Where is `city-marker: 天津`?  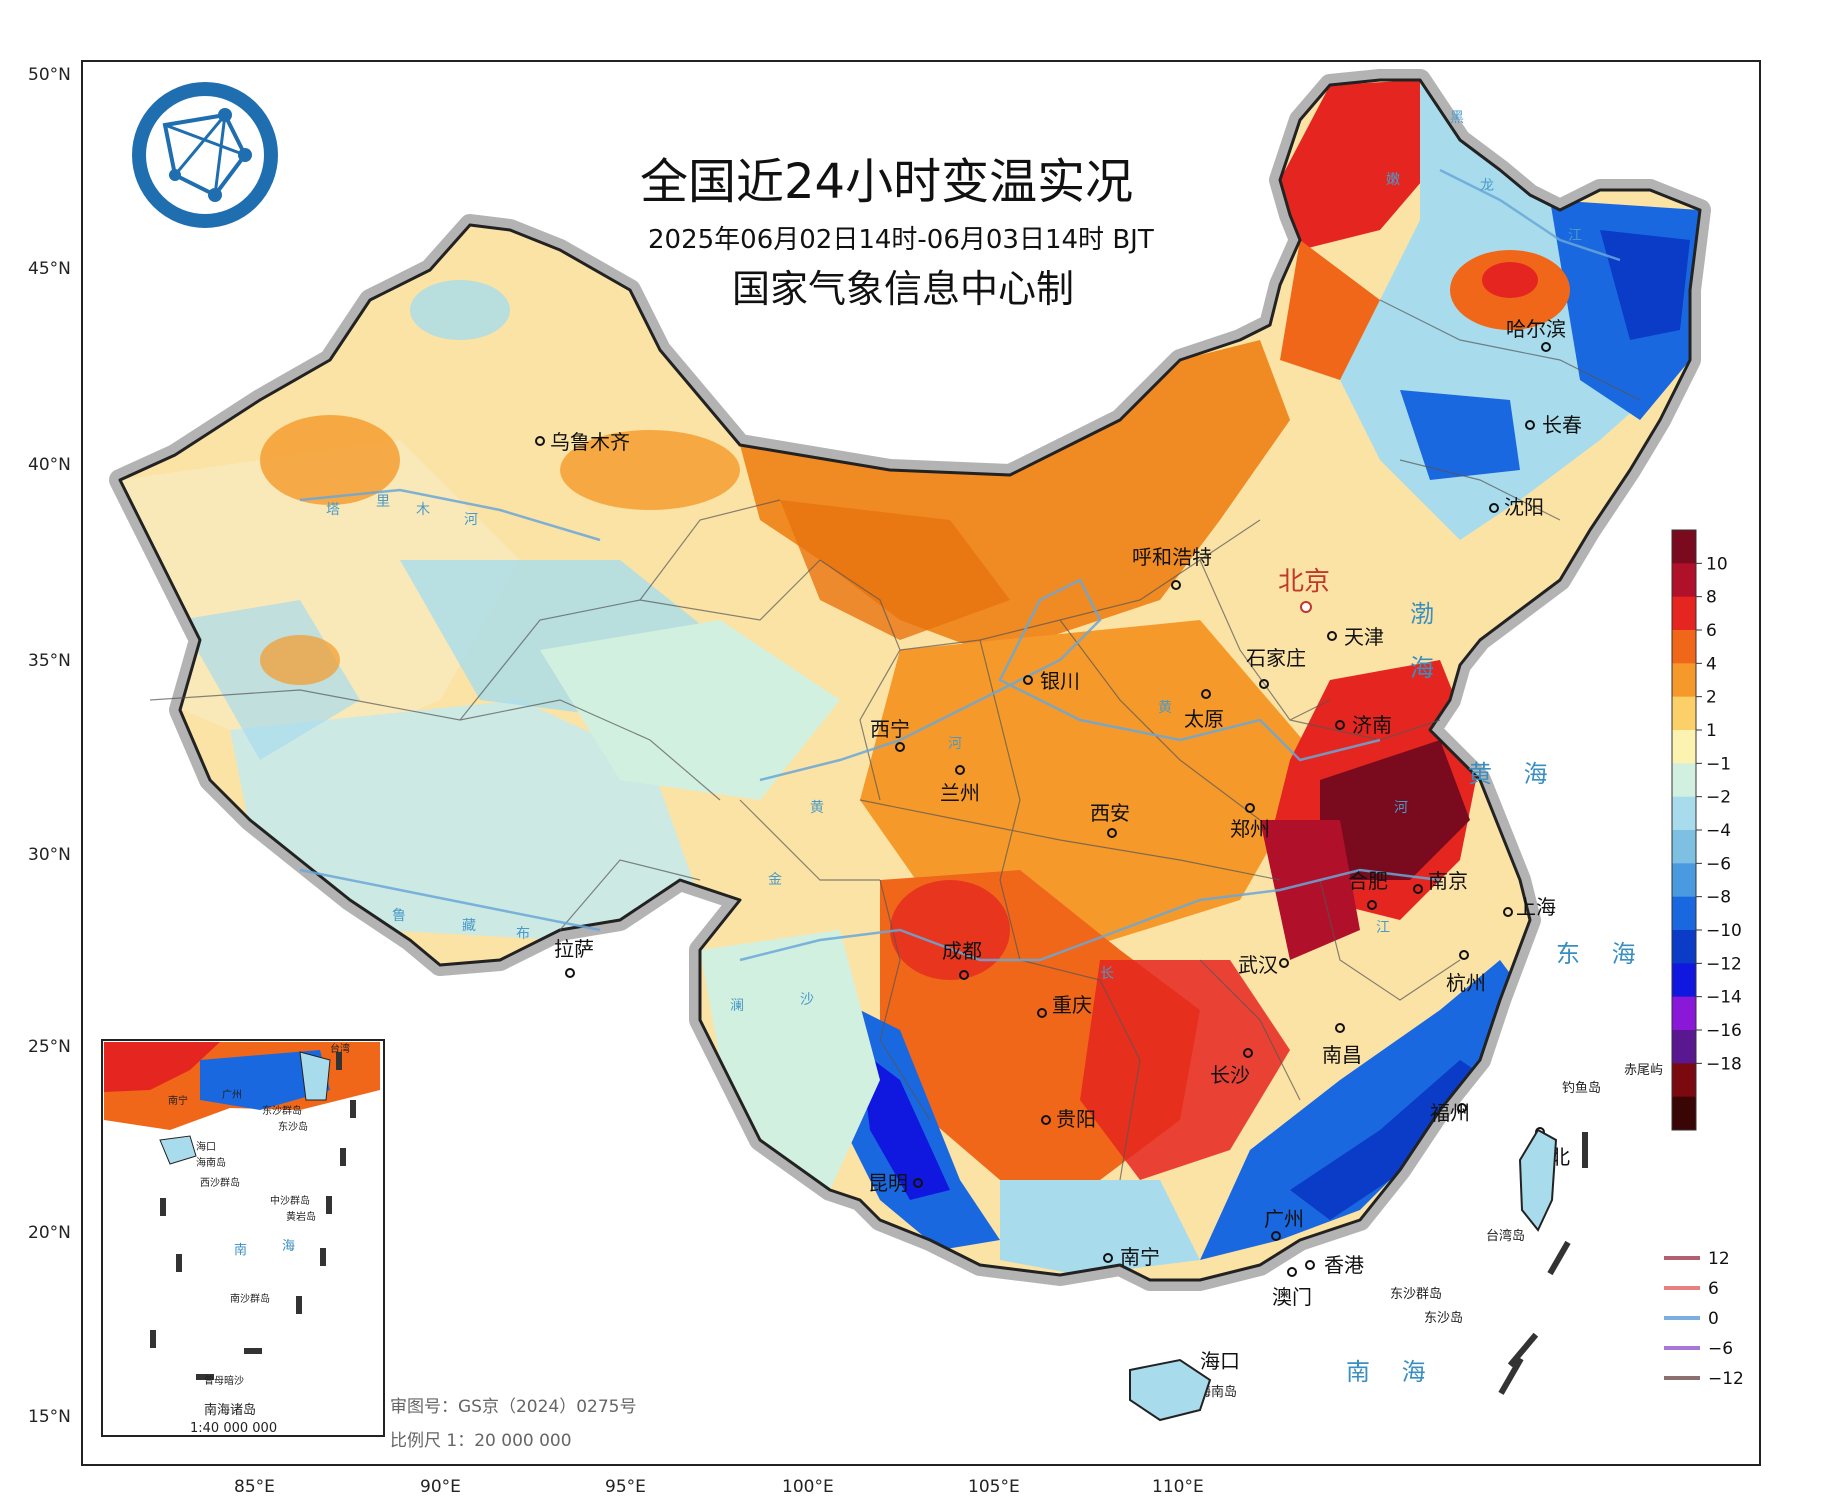
city-marker: 天津 is located at coordinates (1355, 637).